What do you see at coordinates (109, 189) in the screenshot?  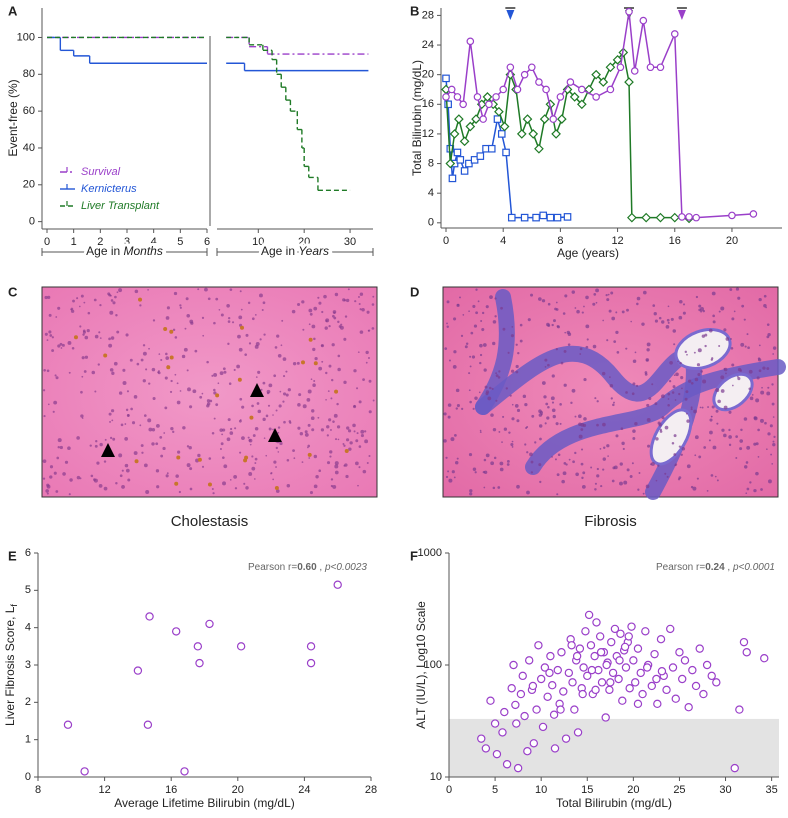 I see `legend-label: Kernicterus` at bounding box center [109, 189].